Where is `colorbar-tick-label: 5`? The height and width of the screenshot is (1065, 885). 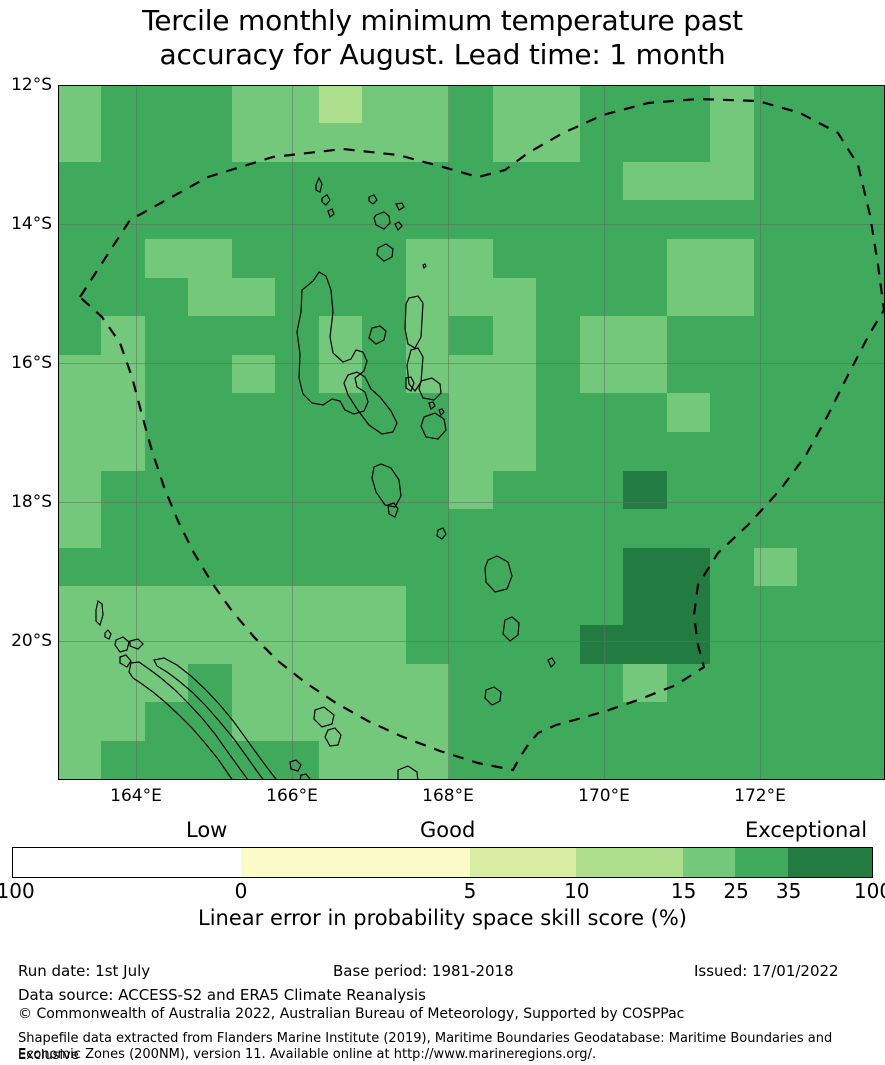
colorbar-tick-label: 5 is located at coordinates (470, 891).